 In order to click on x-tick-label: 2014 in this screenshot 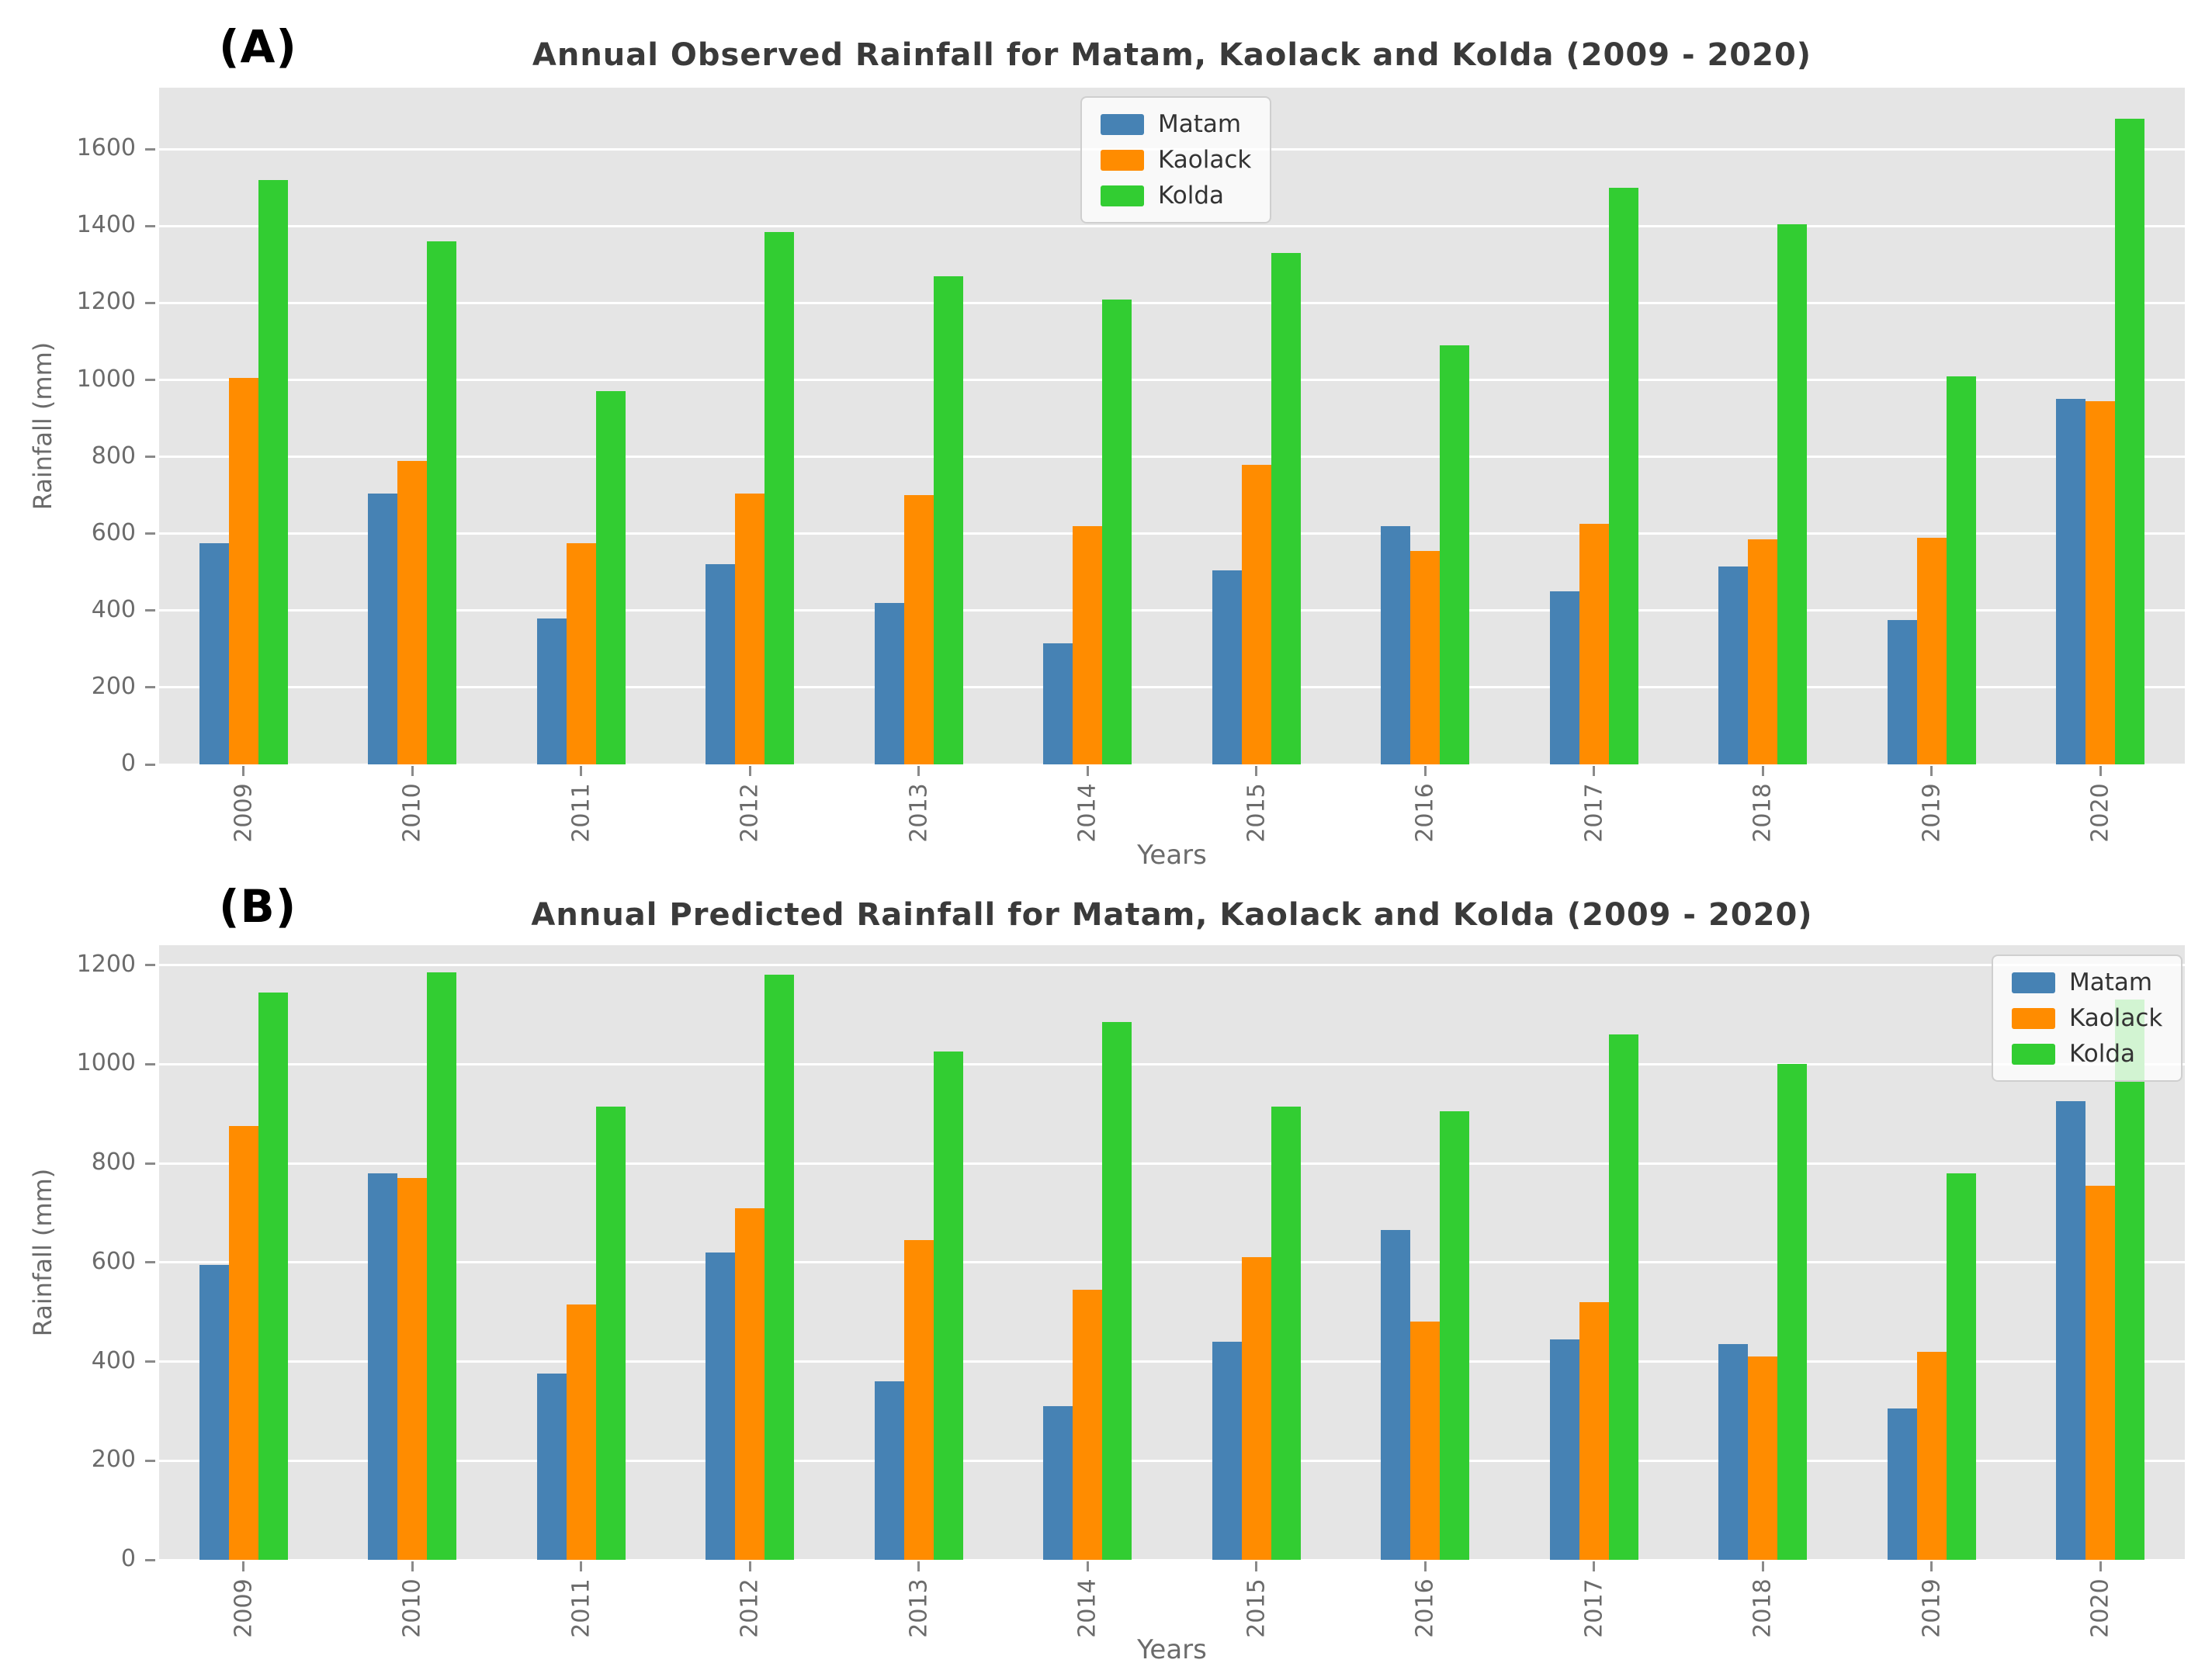, I will do `click(1087, 1608)`.